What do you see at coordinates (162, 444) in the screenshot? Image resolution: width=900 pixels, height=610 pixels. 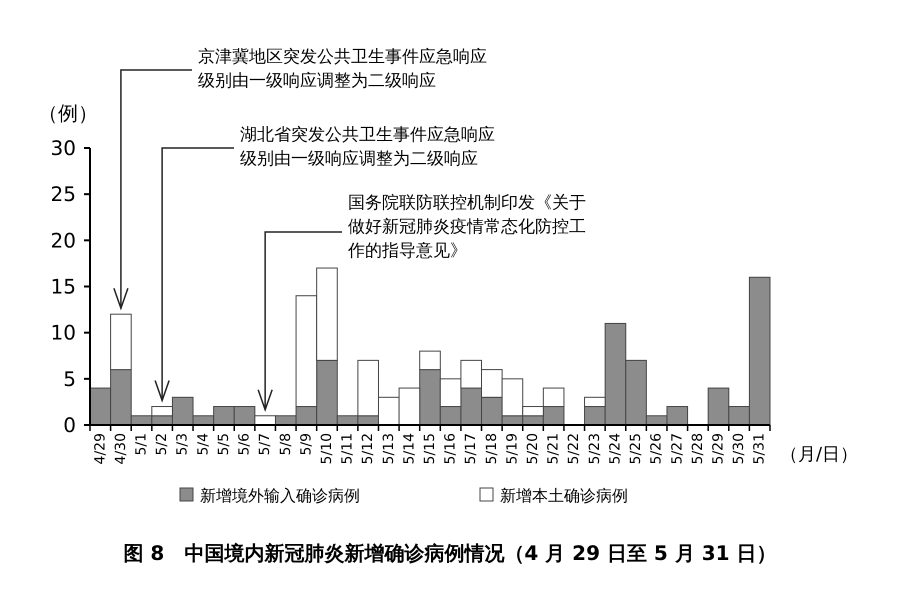 I see `x-tick-label: 5/2` at bounding box center [162, 444].